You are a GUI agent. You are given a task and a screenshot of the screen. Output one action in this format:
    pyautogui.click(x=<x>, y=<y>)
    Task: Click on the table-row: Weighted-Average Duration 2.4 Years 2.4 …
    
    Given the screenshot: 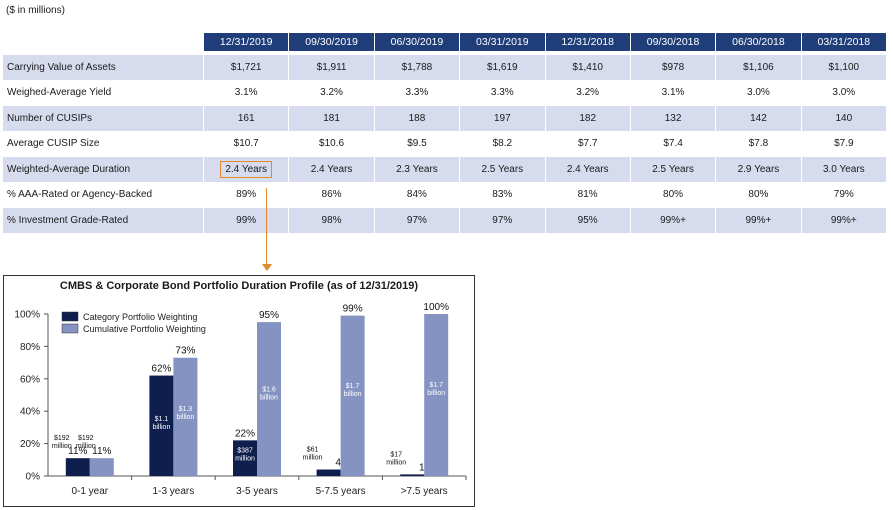 What is the action you would take?
    pyautogui.click(x=444, y=170)
    